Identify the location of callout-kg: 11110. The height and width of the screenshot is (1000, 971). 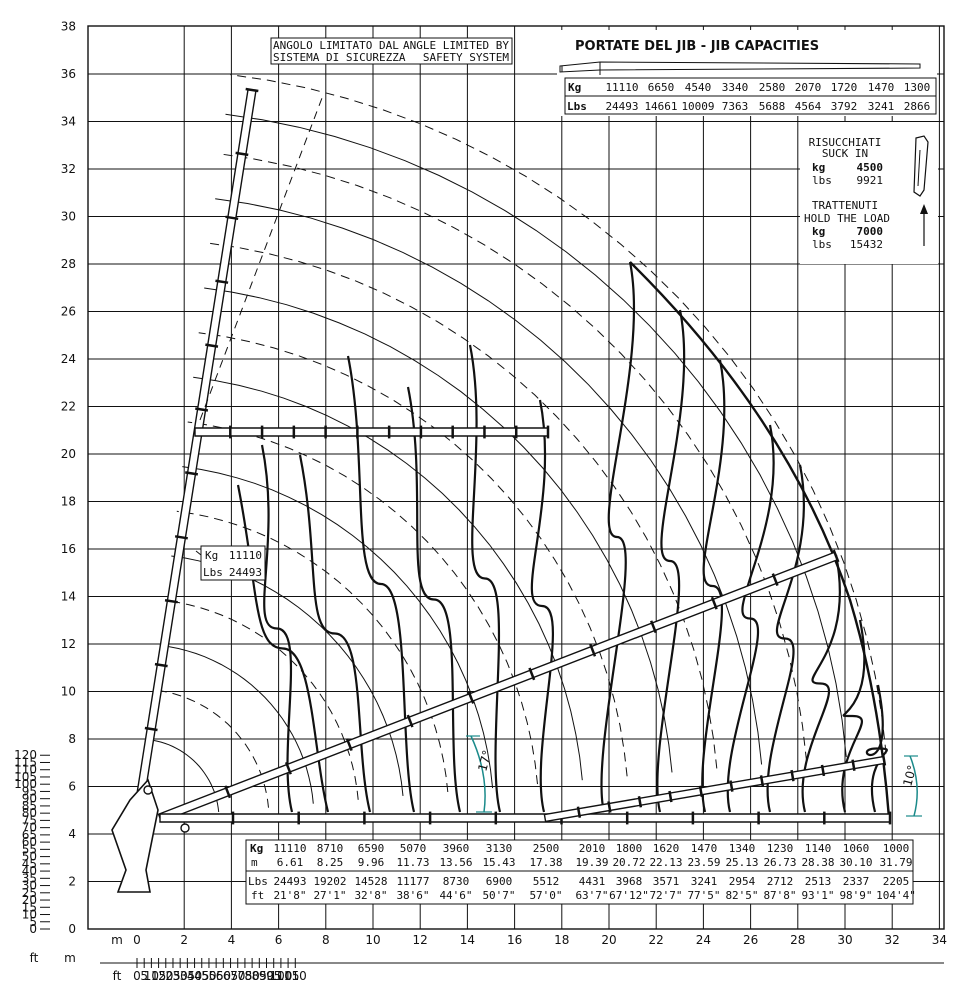
(245, 555).